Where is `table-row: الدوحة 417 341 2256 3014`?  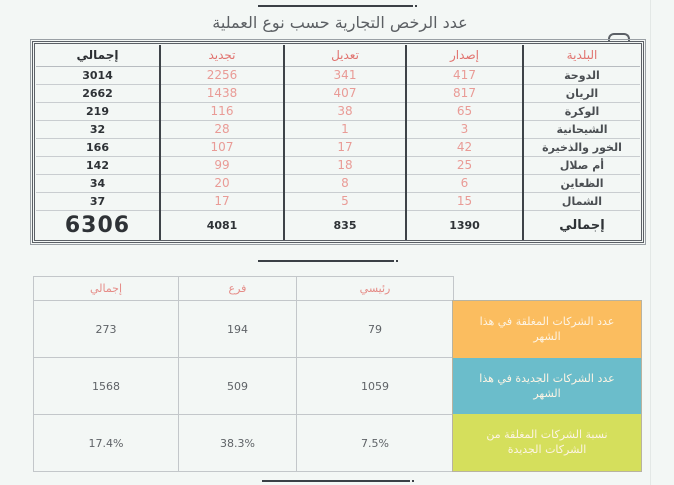 table-row: الدوحة 417 341 2256 3014 is located at coordinates (338, 75).